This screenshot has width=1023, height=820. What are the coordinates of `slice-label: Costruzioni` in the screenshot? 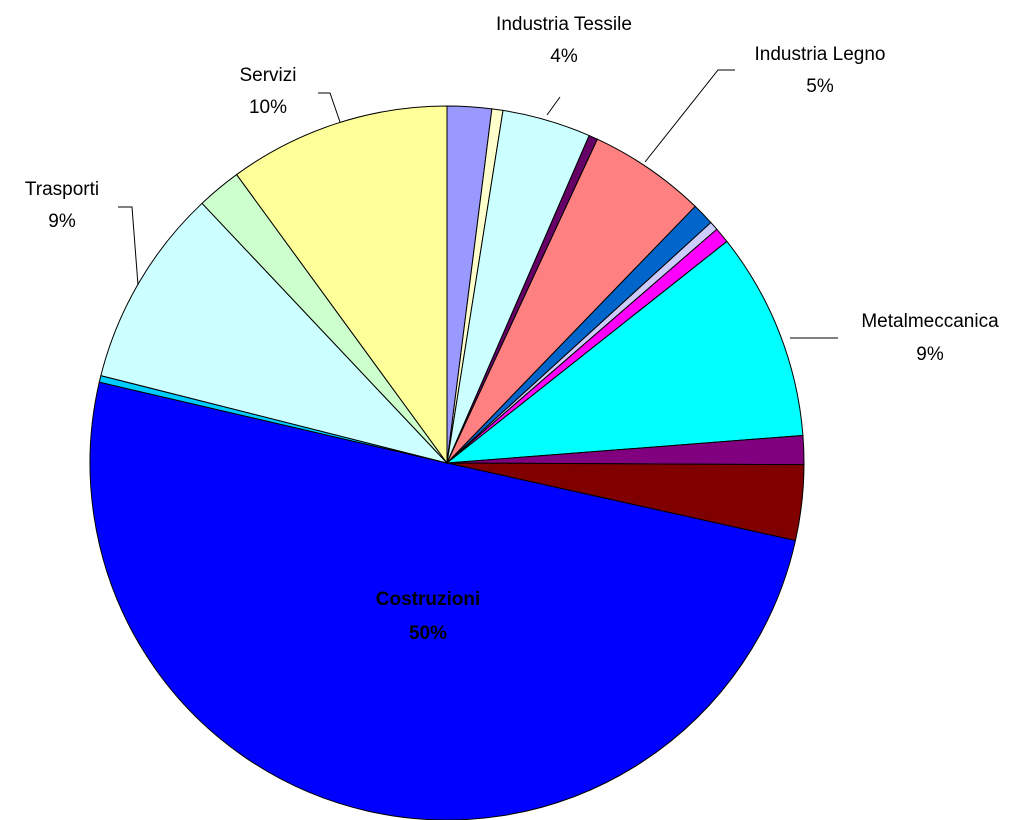 It's located at (428, 599).